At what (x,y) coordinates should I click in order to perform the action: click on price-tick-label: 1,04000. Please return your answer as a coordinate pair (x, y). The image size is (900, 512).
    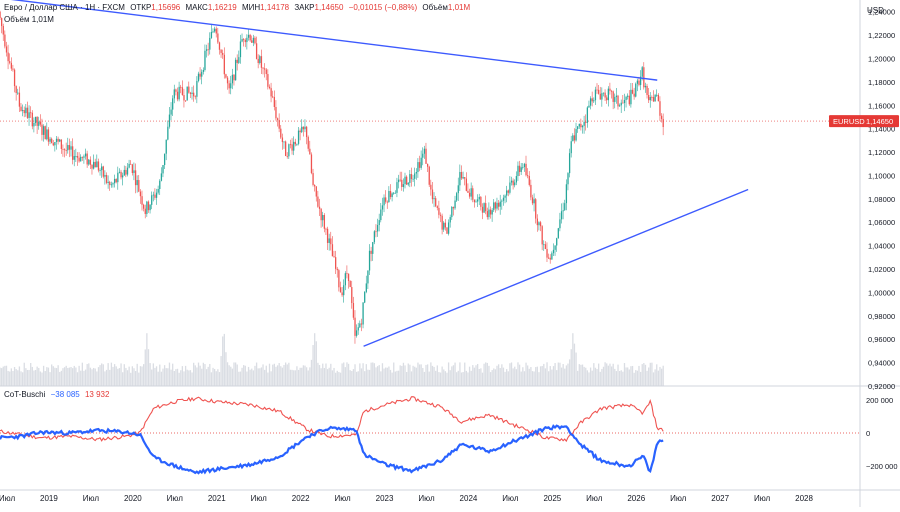
    Looking at the image, I should click on (881, 246).